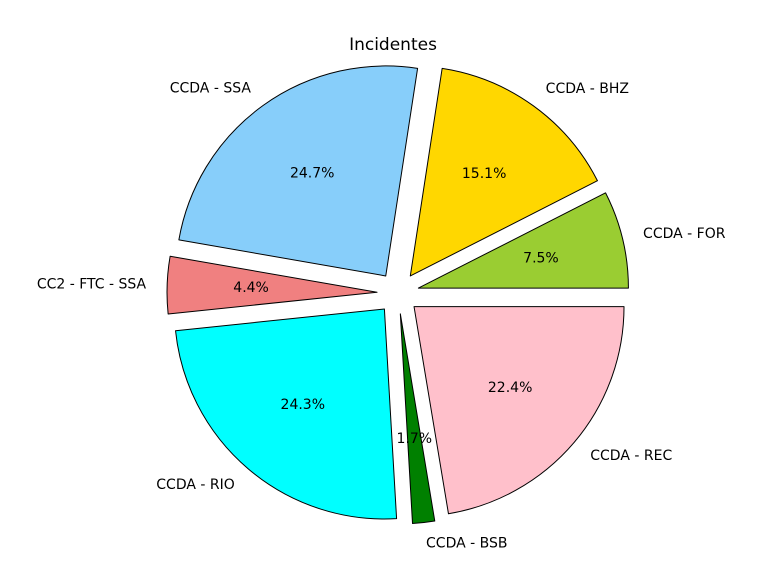 The height and width of the screenshot is (576, 768). Describe the element at coordinates (417, 419) in the screenshot. I see `pie-slice-ccda-bsb` at that location.